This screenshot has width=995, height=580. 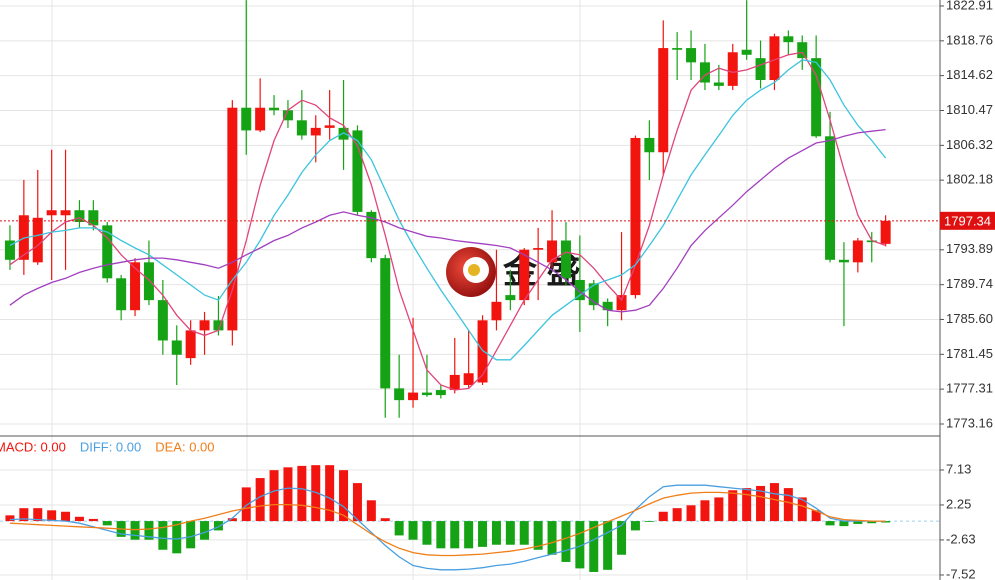 I want to click on legend-entry: DIFF: 0.00, so click(x=110, y=446).